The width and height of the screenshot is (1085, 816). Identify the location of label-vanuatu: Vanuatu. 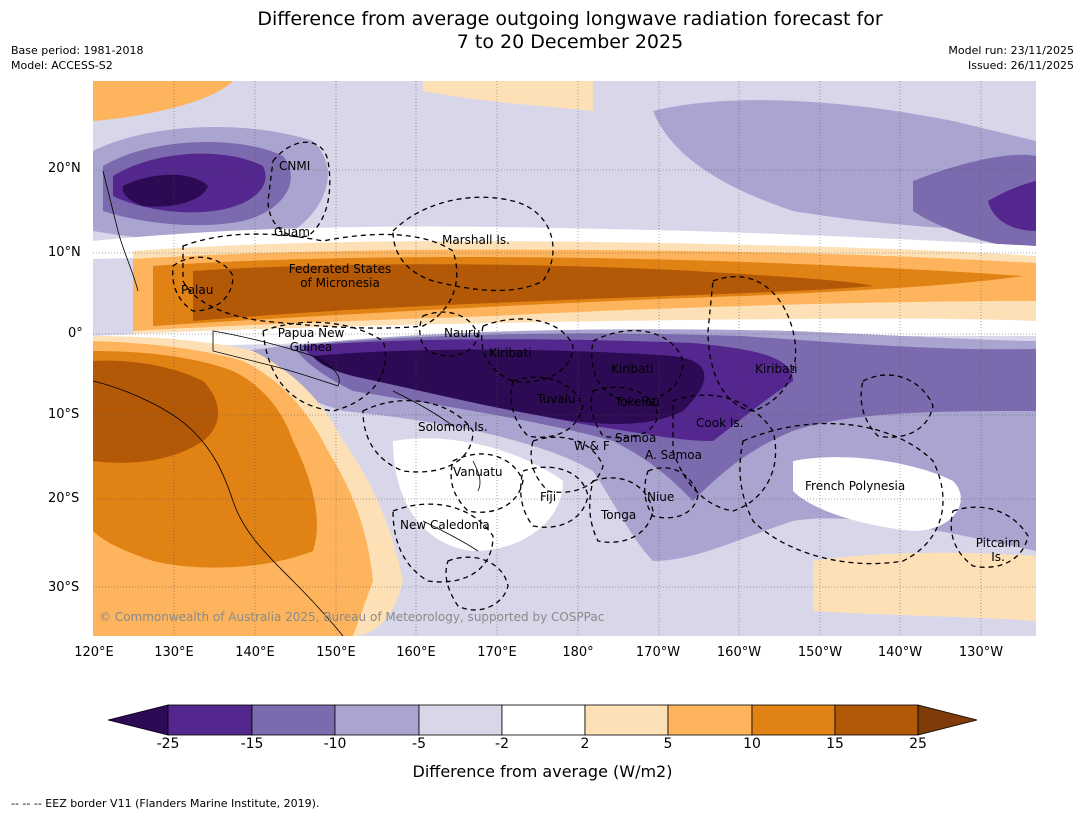
(478, 472).